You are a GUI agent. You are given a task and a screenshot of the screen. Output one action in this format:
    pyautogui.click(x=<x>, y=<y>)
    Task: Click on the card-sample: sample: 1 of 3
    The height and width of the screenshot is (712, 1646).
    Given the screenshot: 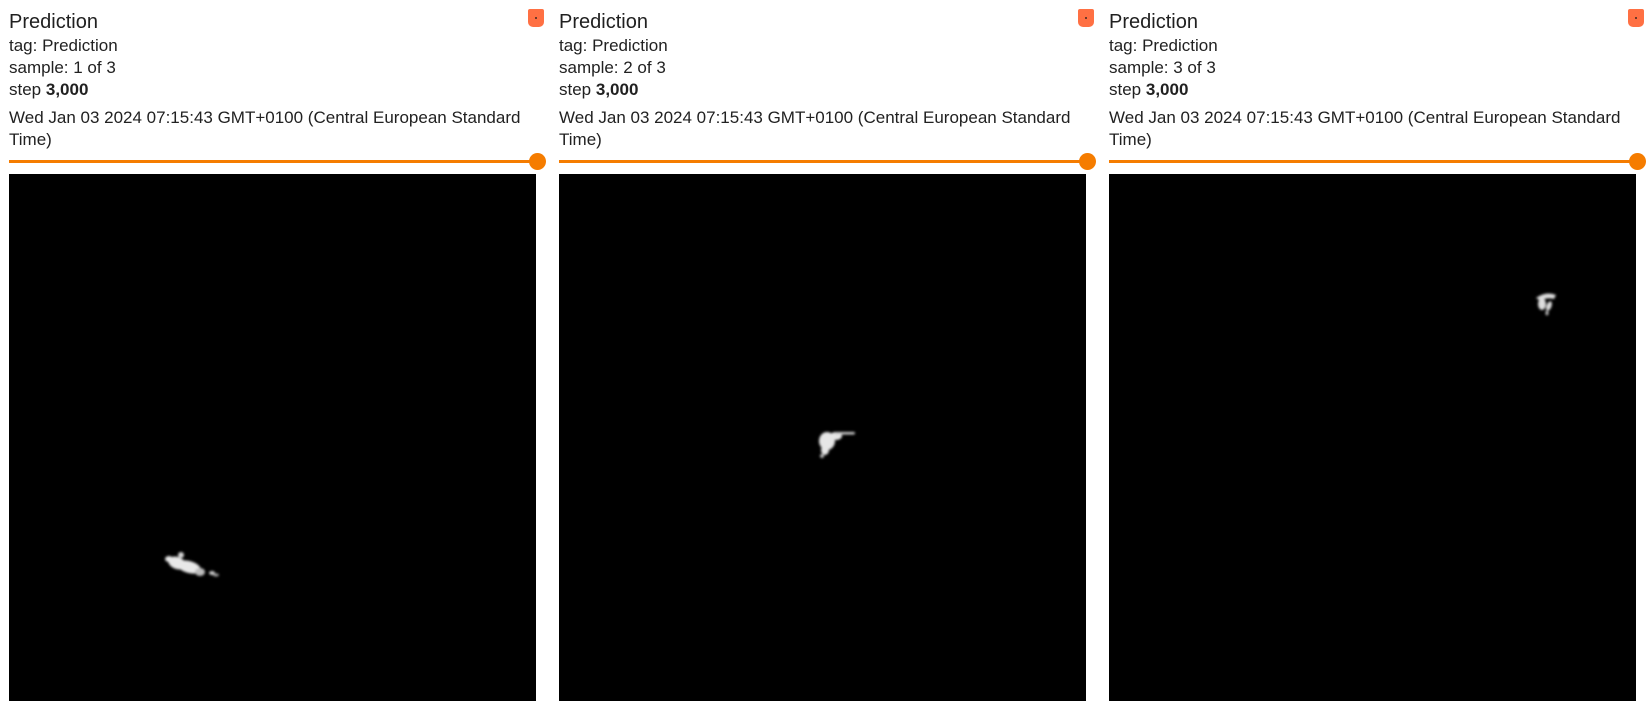 What is the action you would take?
    pyautogui.click(x=62, y=67)
    